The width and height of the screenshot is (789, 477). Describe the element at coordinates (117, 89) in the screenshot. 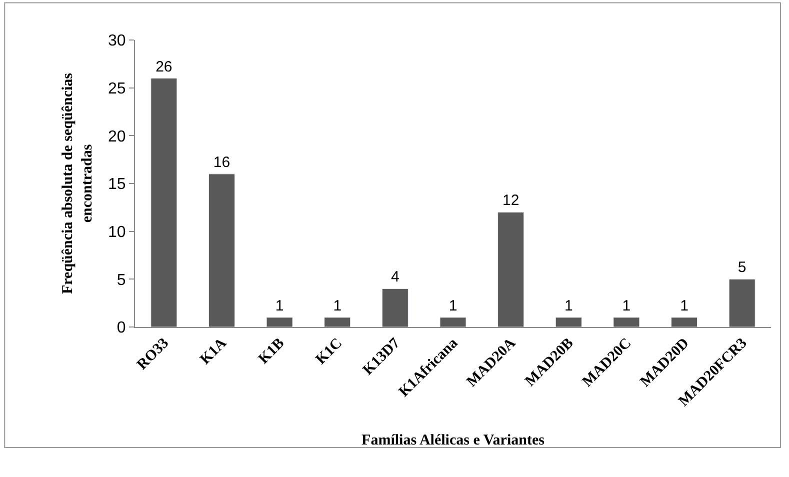

I see `y-tick-label: 25` at that location.